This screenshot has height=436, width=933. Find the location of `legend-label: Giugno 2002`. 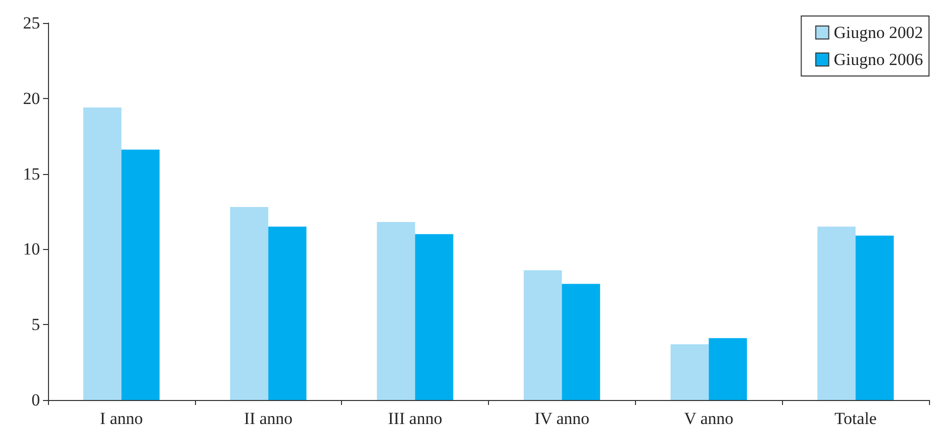

legend-label: Giugno 2002 is located at coordinates (878, 32).